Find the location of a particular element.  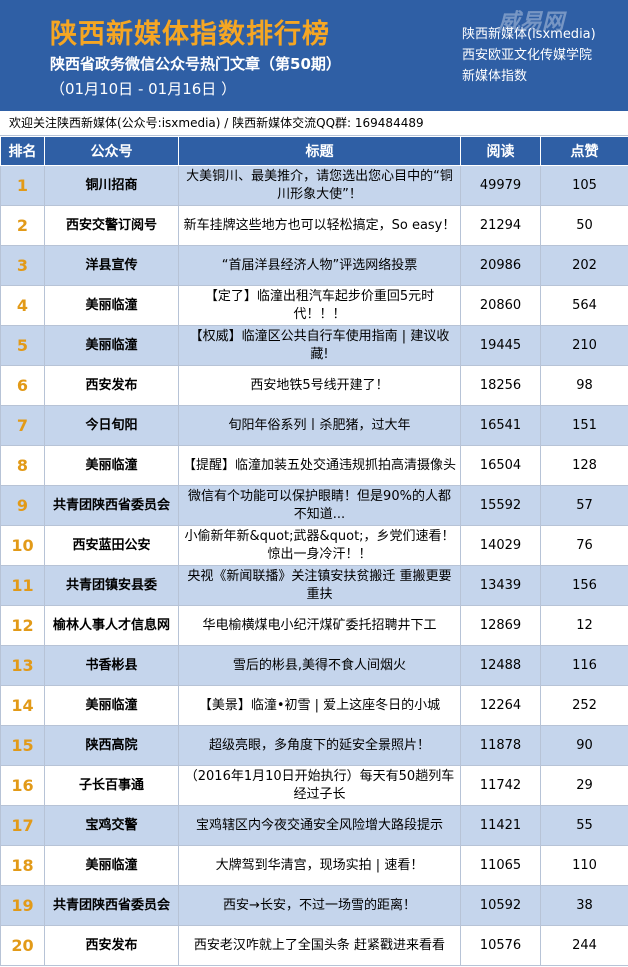

likes-cell: 252 is located at coordinates (584, 705).